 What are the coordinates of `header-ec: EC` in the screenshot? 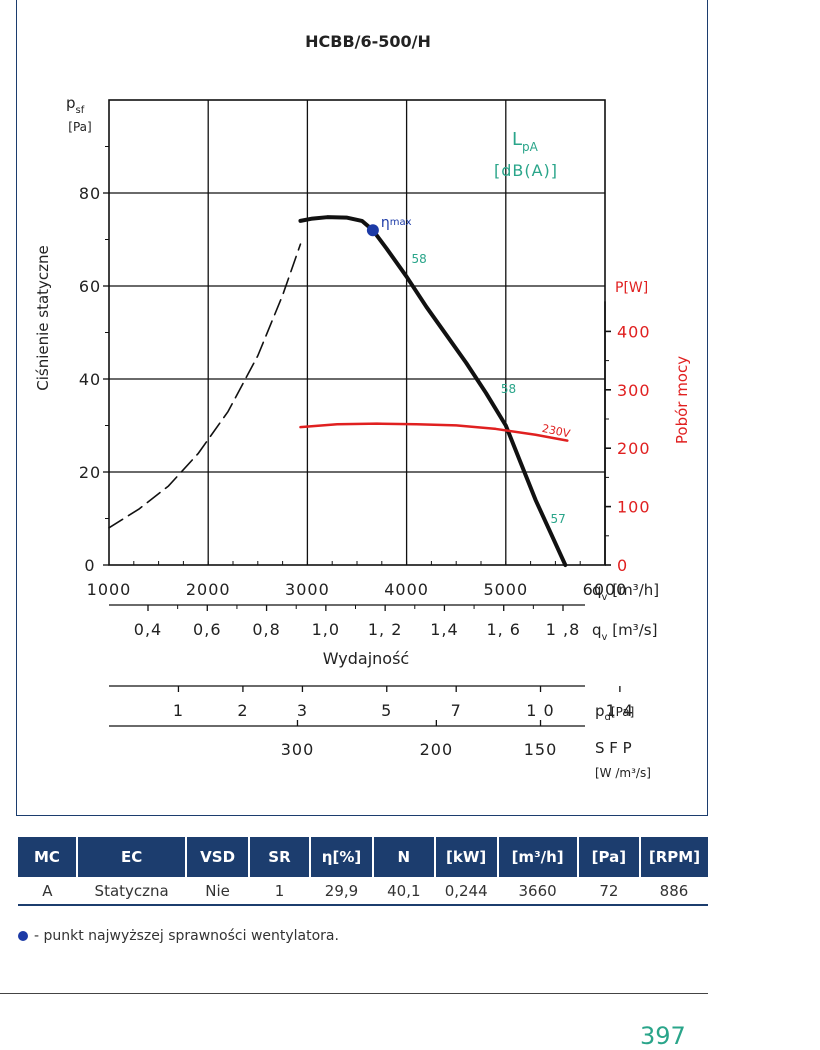 It's located at (132, 857).